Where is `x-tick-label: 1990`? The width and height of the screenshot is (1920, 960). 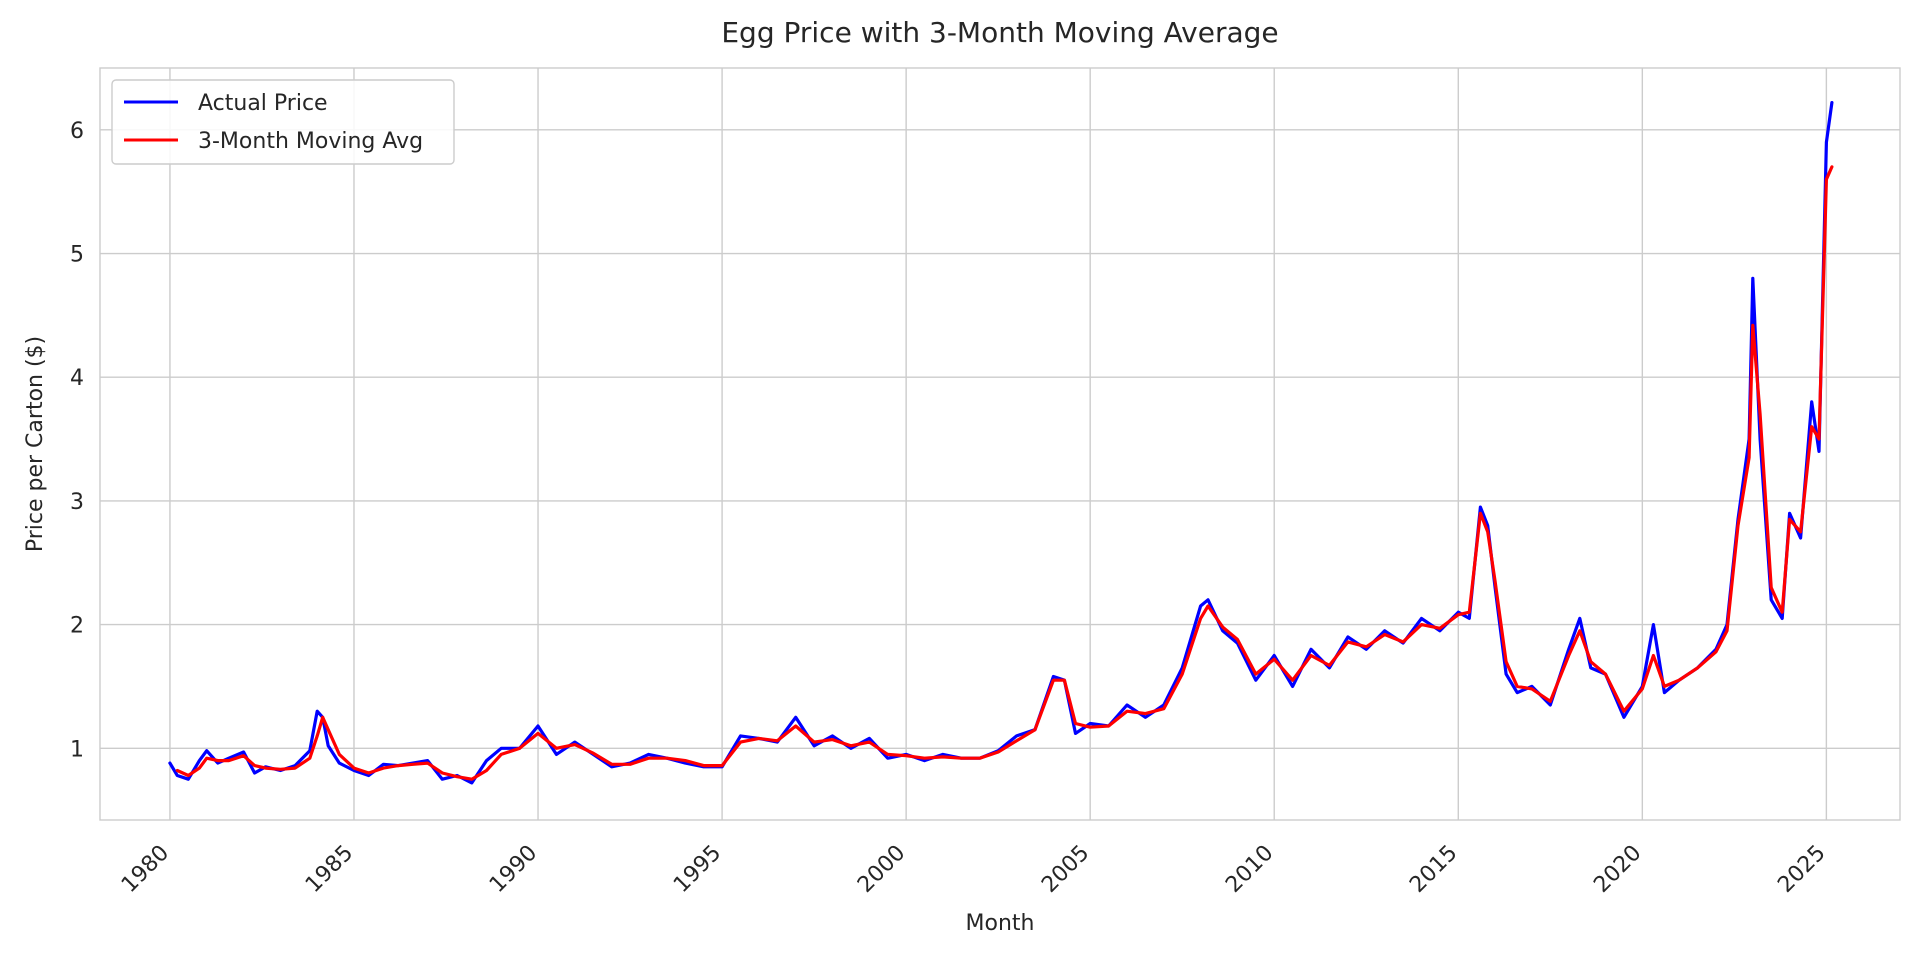
x-tick-label: 1990 is located at coordinates (513, 869).